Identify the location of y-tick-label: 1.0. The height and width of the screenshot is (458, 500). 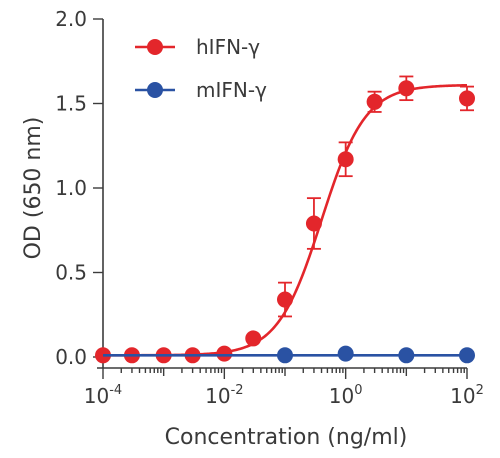
(71, 188).